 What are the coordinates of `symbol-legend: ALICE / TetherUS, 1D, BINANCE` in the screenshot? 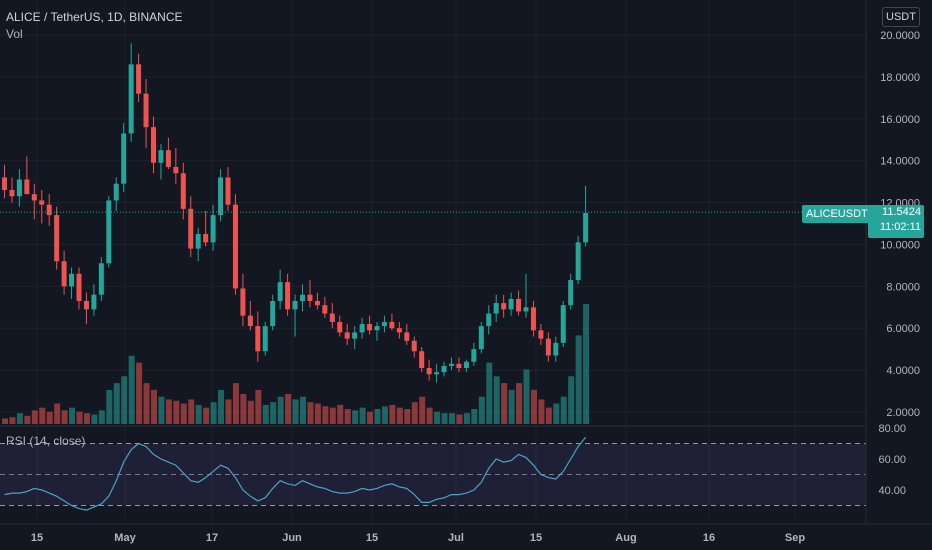 It's located at (94, 17).